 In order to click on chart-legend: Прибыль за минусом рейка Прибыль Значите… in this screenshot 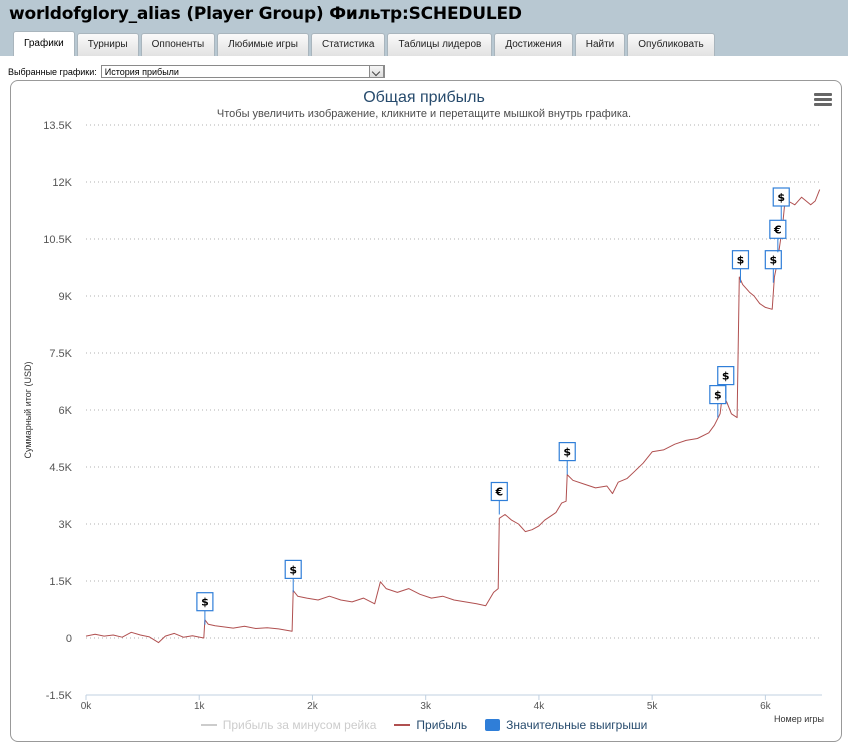, I will do `click(424, 725)`.